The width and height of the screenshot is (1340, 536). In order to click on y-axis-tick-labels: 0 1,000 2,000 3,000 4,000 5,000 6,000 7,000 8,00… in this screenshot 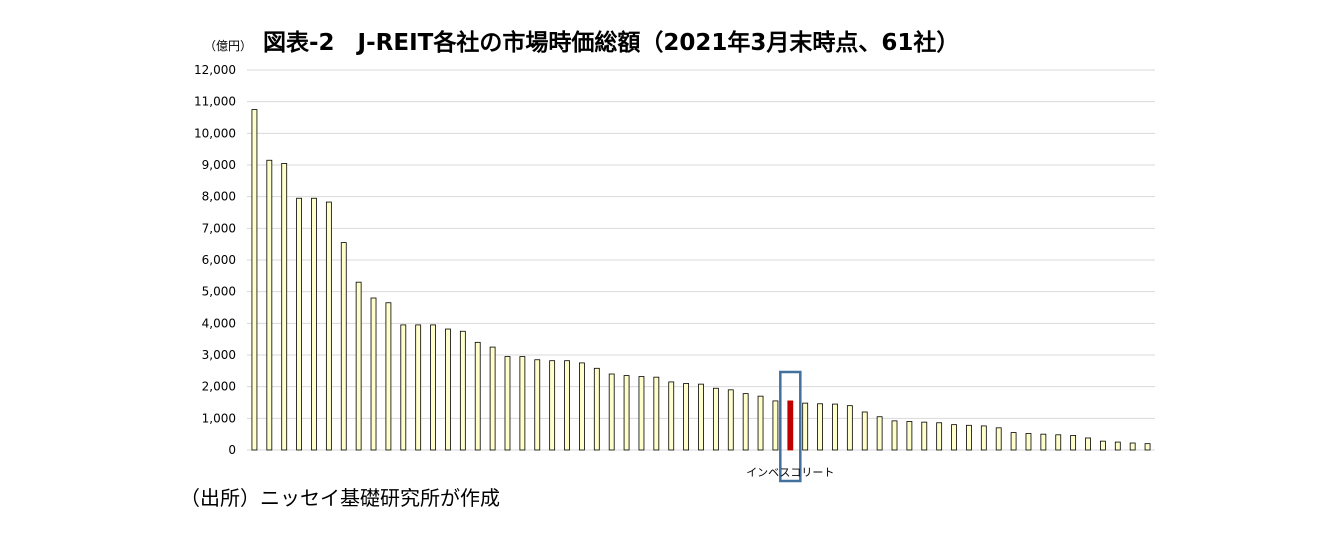, I will do `click(215, 260)`.